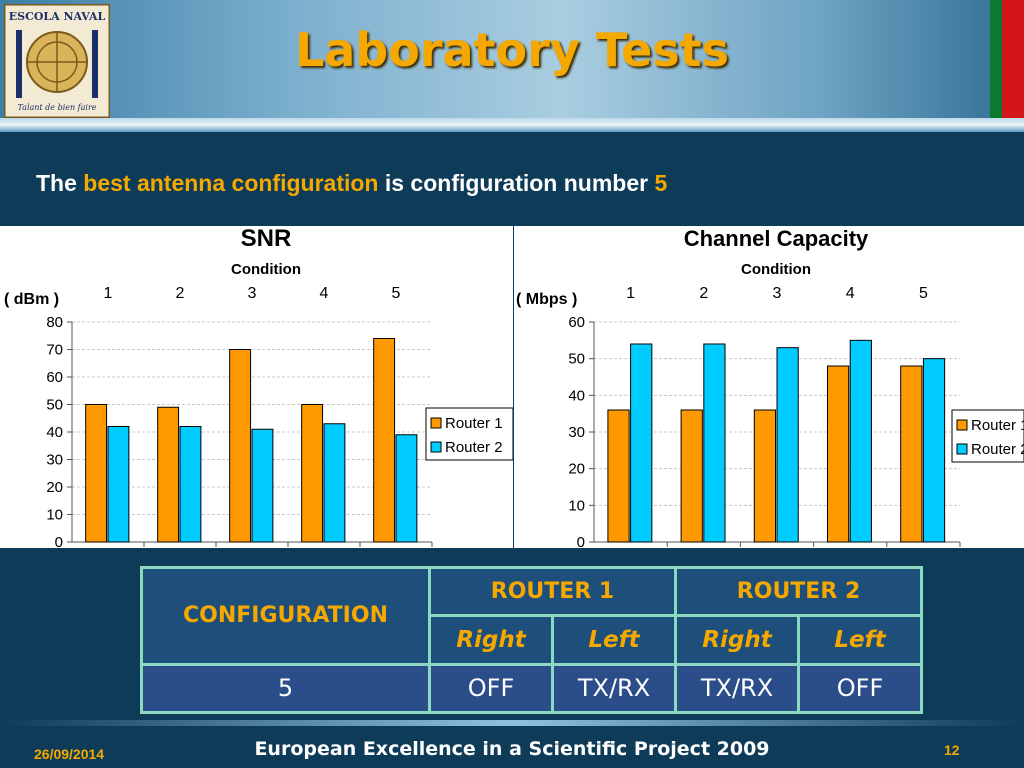  I want to click on headline-number: 5, so click(661, 183).